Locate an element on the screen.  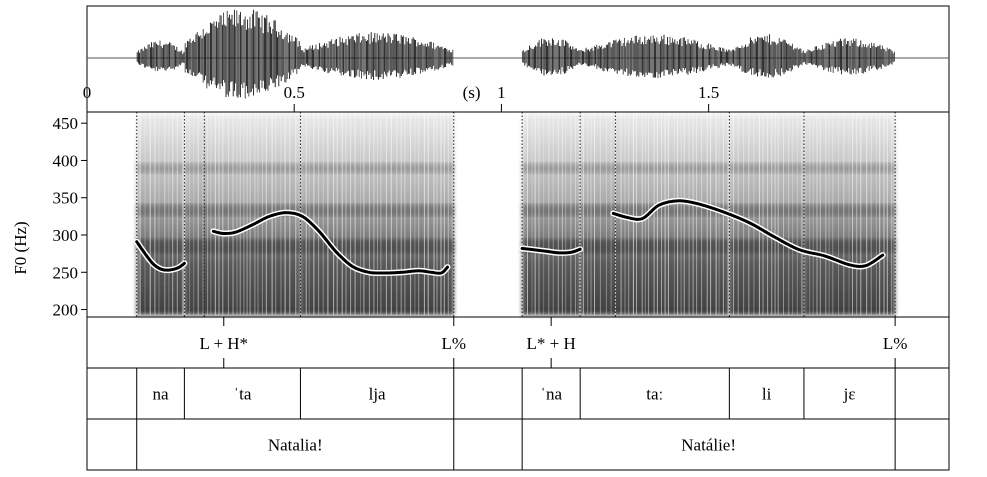
word-label: Natálie! is located at coordinates (708, 445).